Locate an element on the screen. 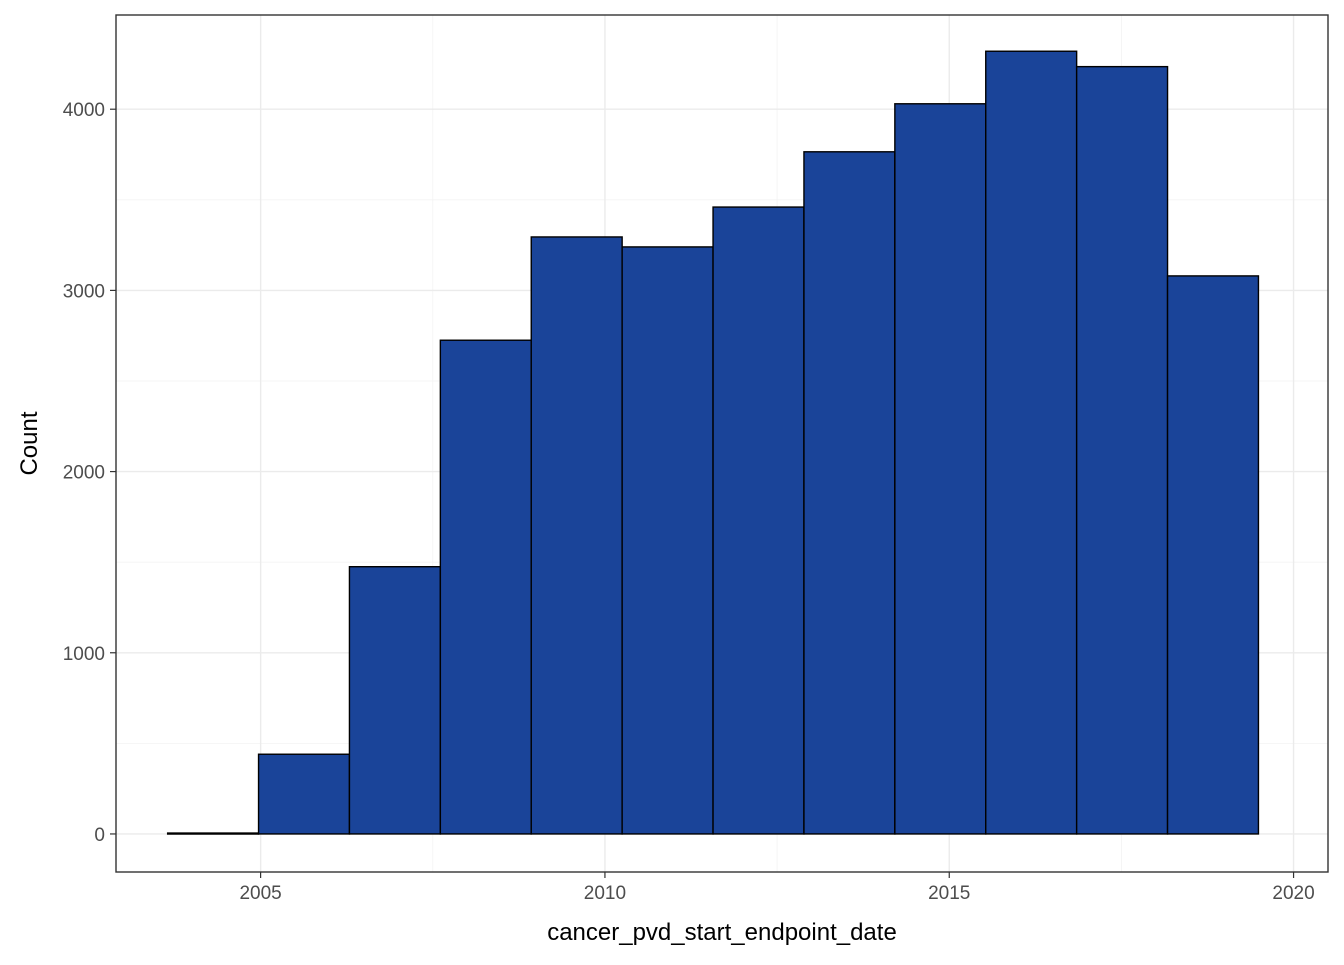 The width and height of the screenshot is (1344, 965). x-tick-label: 2010 is located at coordinates (605, 893).